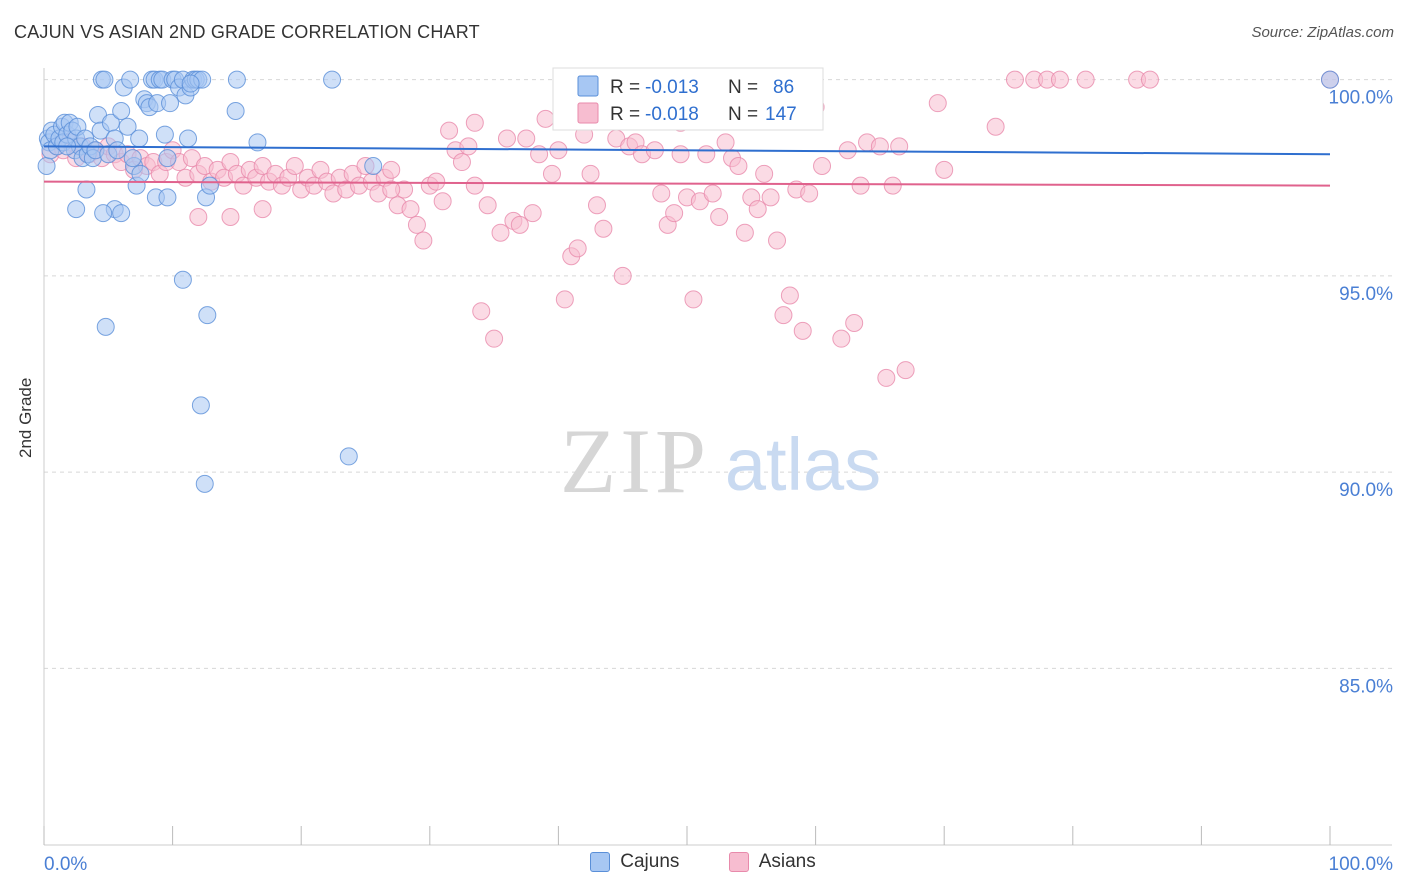 Image resolution: width=1406 pixels, height=892 pixels. What do you see at coordinates (783, 87) in the screenshot?
I see `stats-n-value-cajuns: 86` at bounding box center [783, 87].